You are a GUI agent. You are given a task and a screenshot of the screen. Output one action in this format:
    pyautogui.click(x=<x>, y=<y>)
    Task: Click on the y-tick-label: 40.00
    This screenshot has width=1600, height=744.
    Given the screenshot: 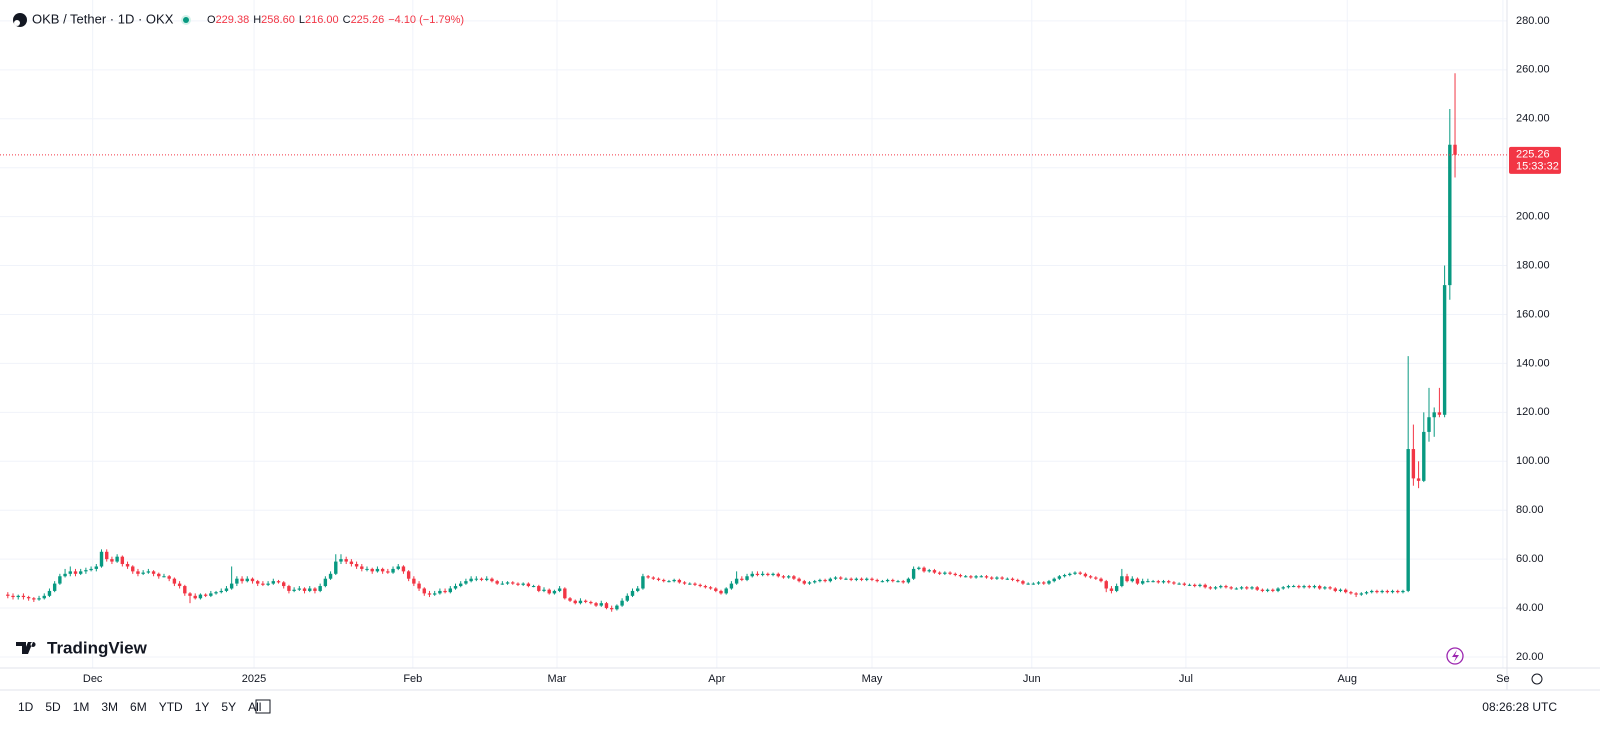 What is the action you would take?
    pyautogui.click(x=1530, y=608)
    